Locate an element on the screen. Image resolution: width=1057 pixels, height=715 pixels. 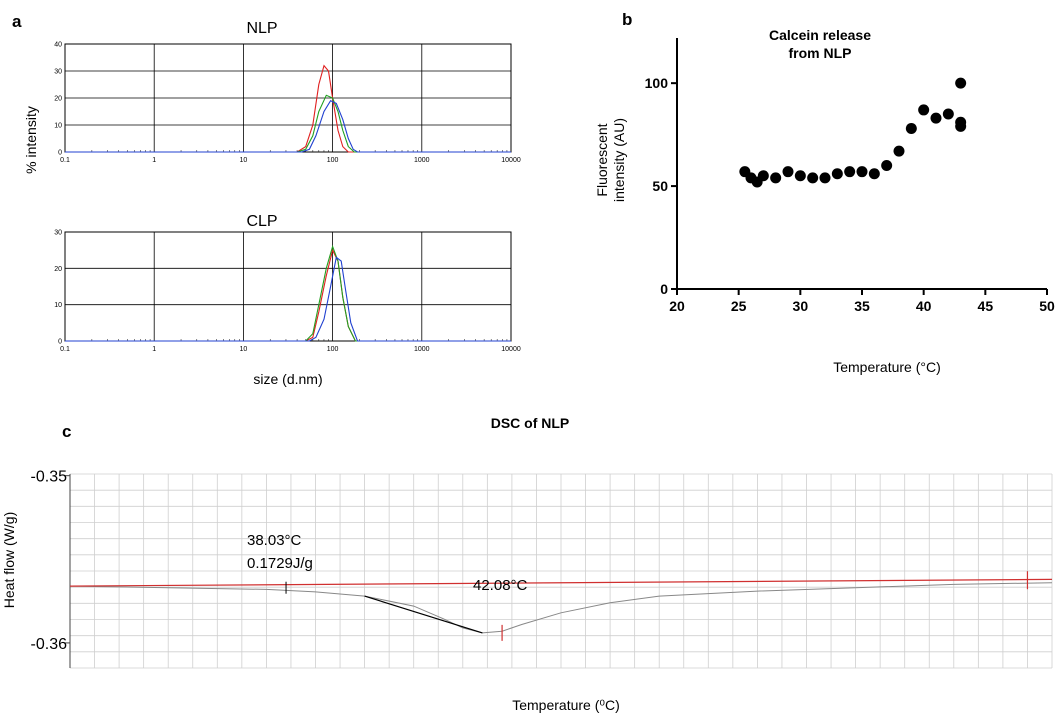
nlp-ytick-label: 10 is located at coordinates (58, 126).